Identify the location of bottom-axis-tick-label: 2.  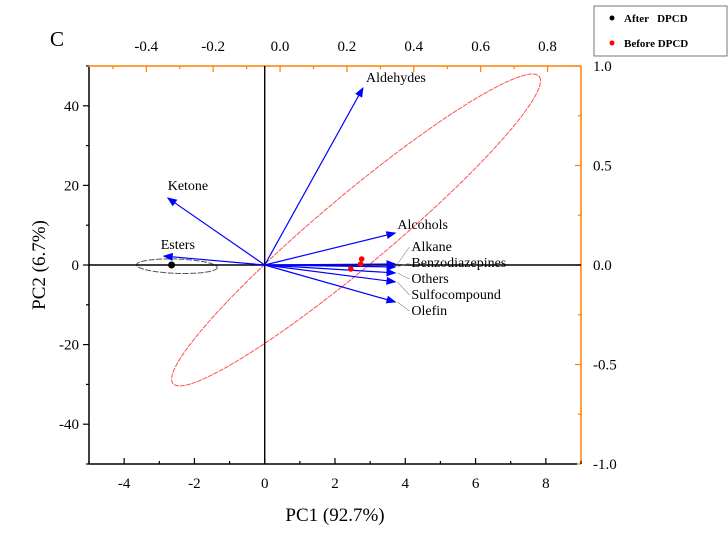
(335, 484).